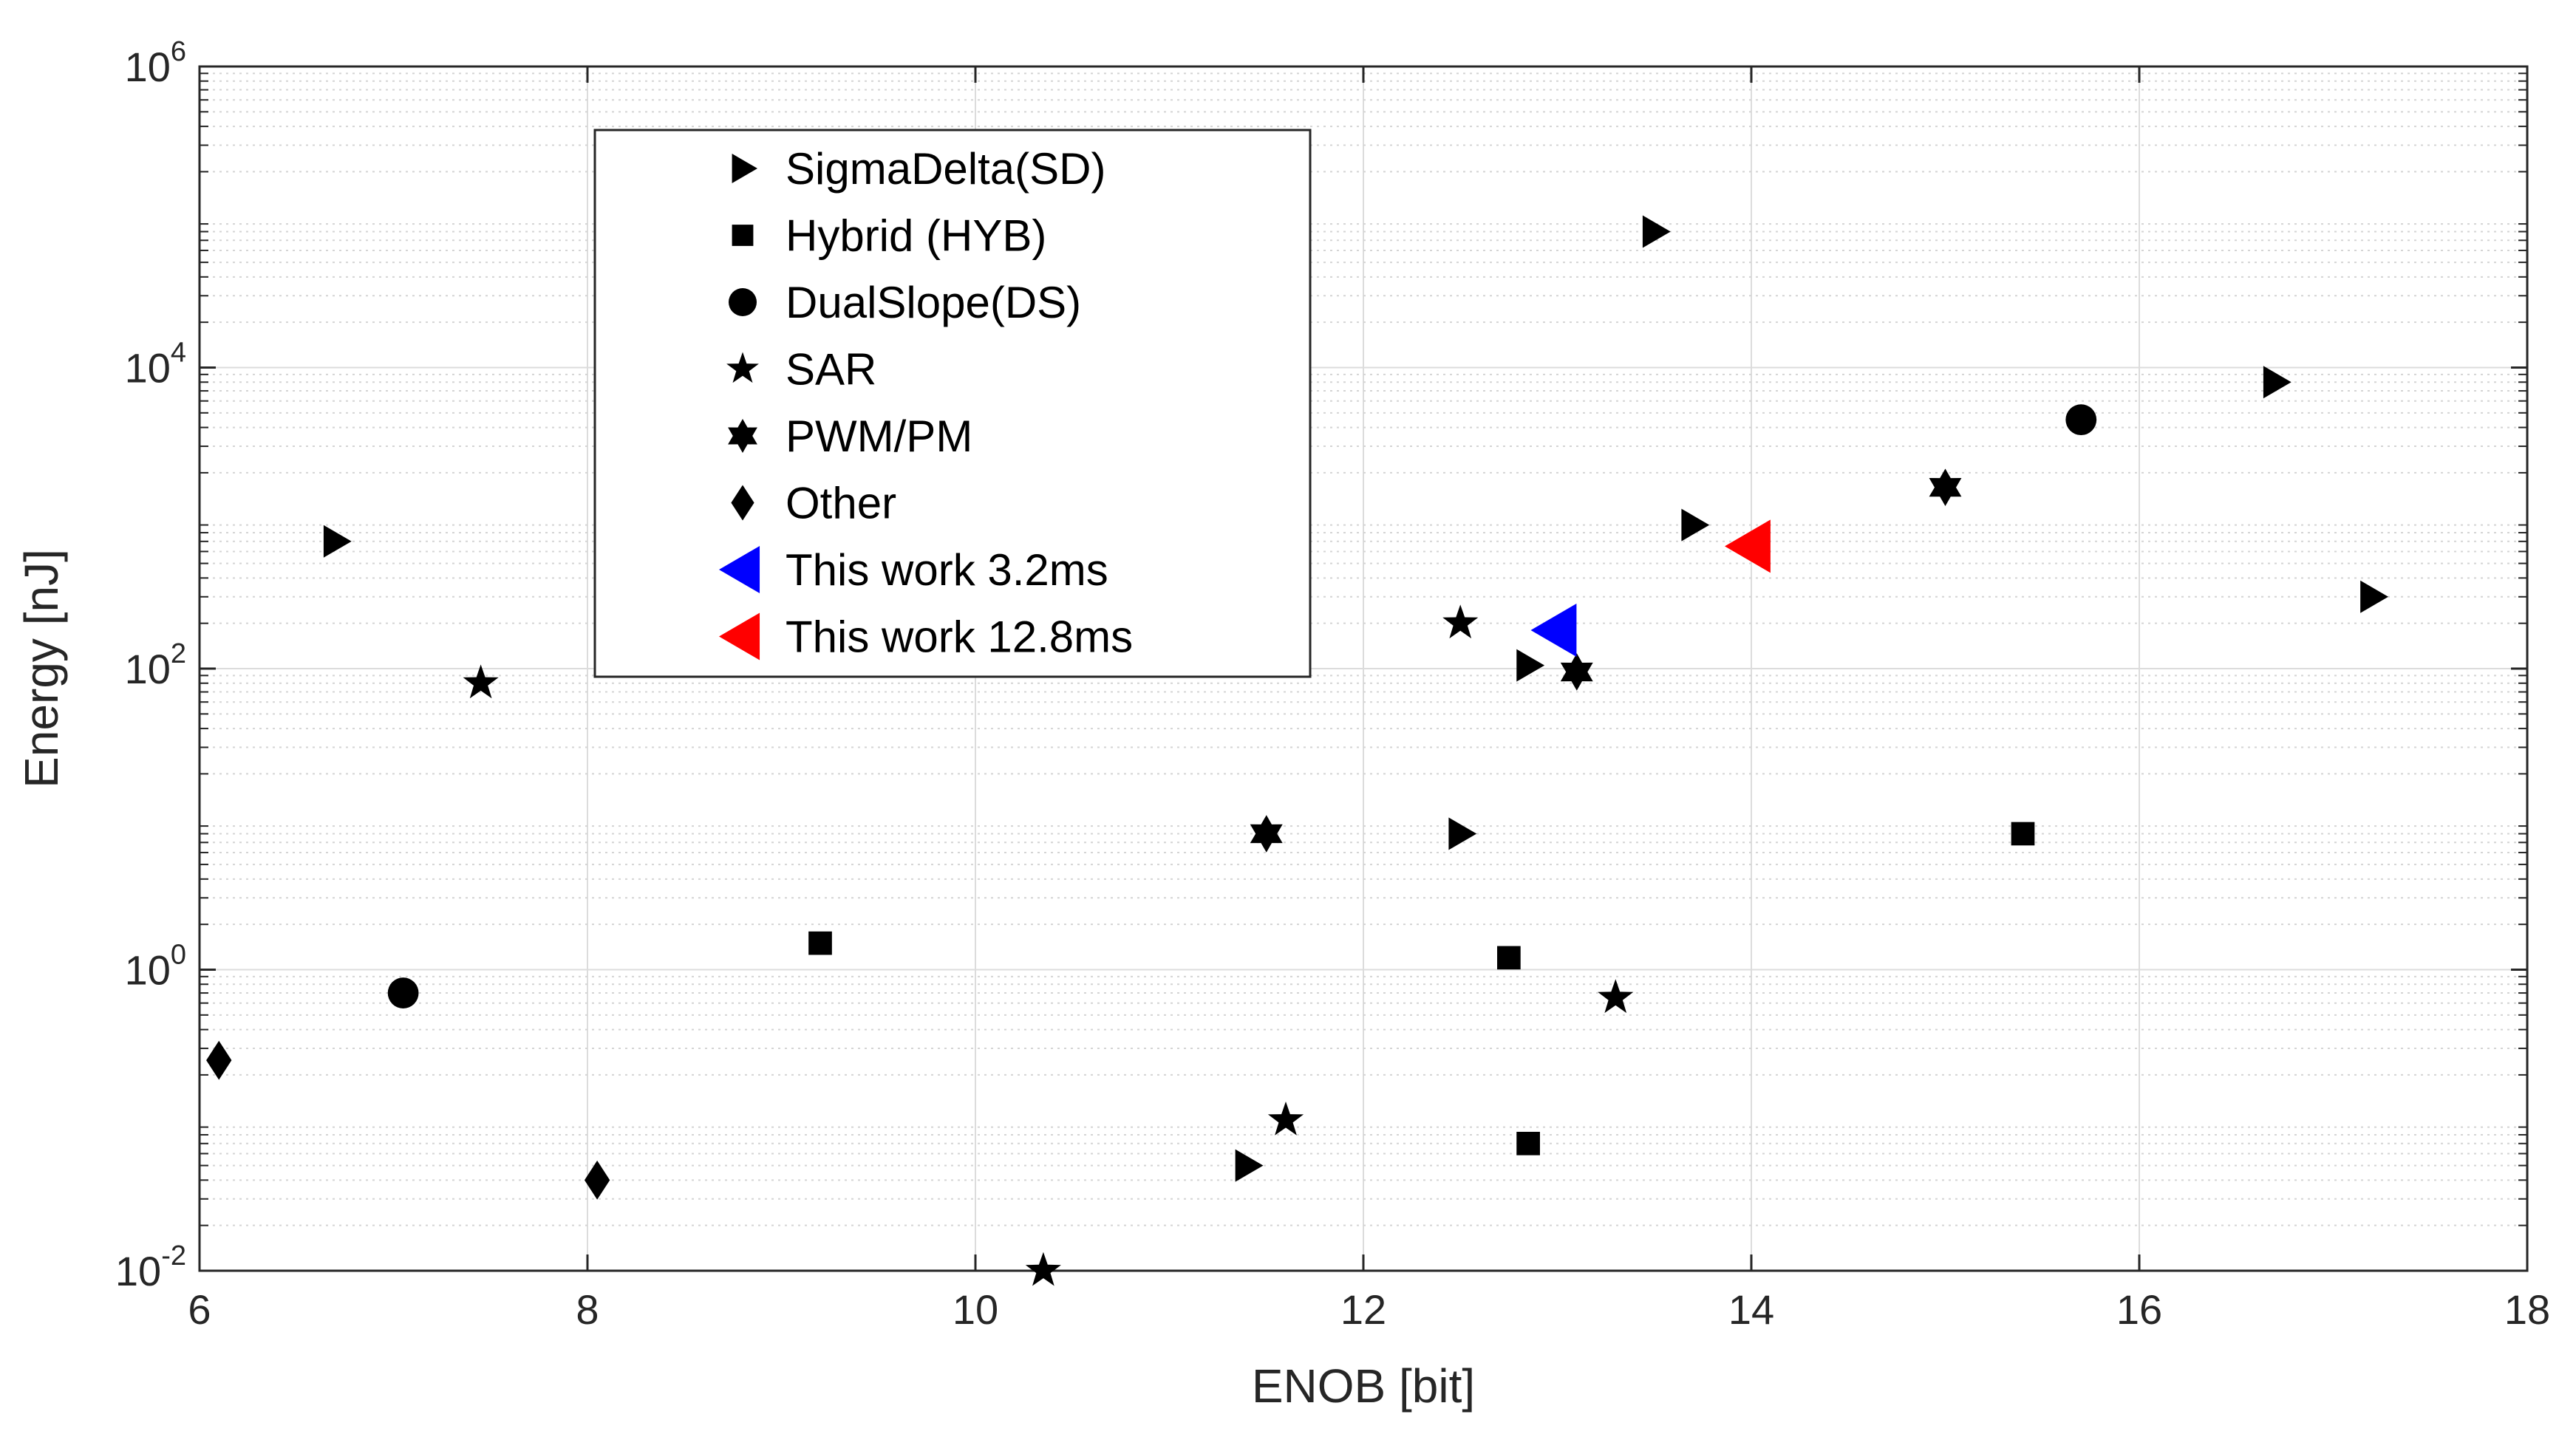 The image size is (2576, 1451). I want to click on legend-label: Other, so click(841, 503).